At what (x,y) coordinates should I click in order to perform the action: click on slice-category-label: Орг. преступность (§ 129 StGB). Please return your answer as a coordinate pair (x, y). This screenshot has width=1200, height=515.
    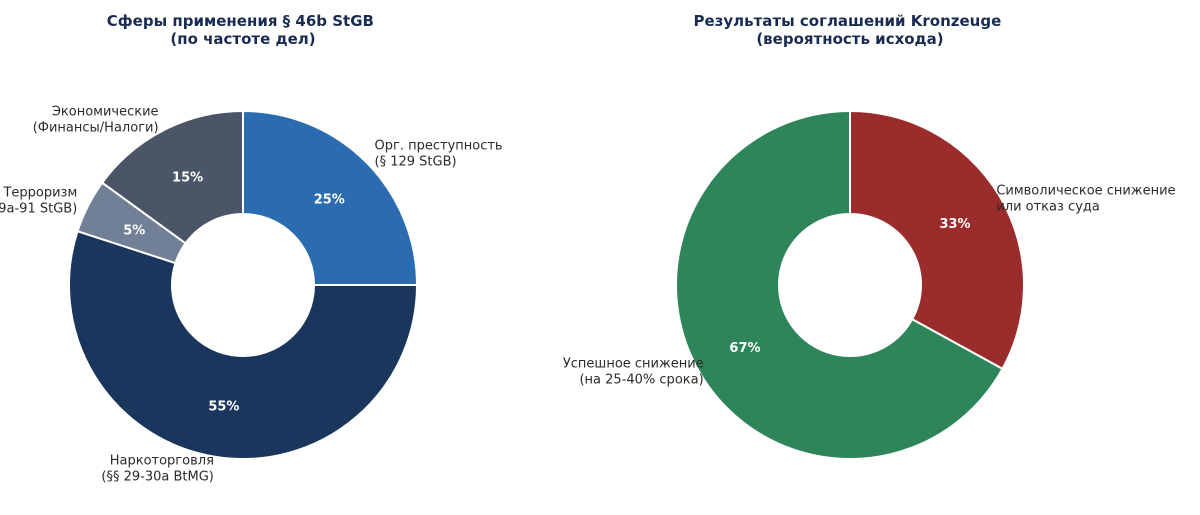
    Looking at the image, I should click on (439, 153).